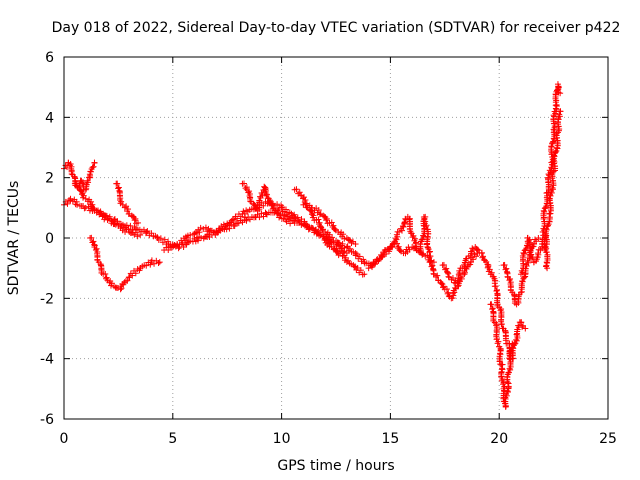 This screenshot has height=480, width=640. I want to click on y-tick-label: -6, so click(47, 420).